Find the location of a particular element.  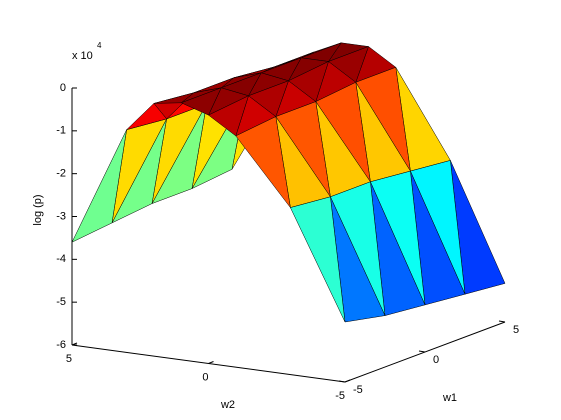

z-tick-label: -4 is located at coordinates (61, 259).